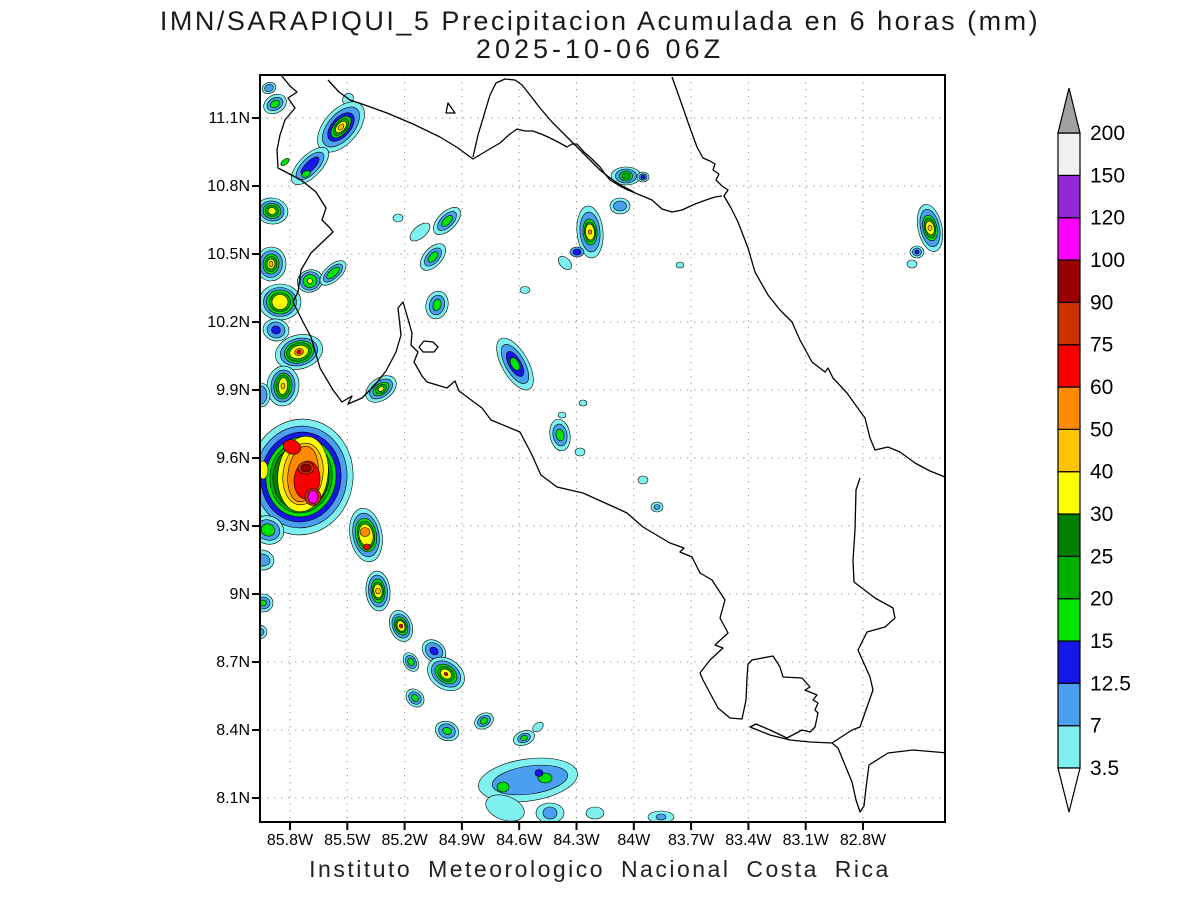  I want to click on coastline-island-north, so click(450, 108).